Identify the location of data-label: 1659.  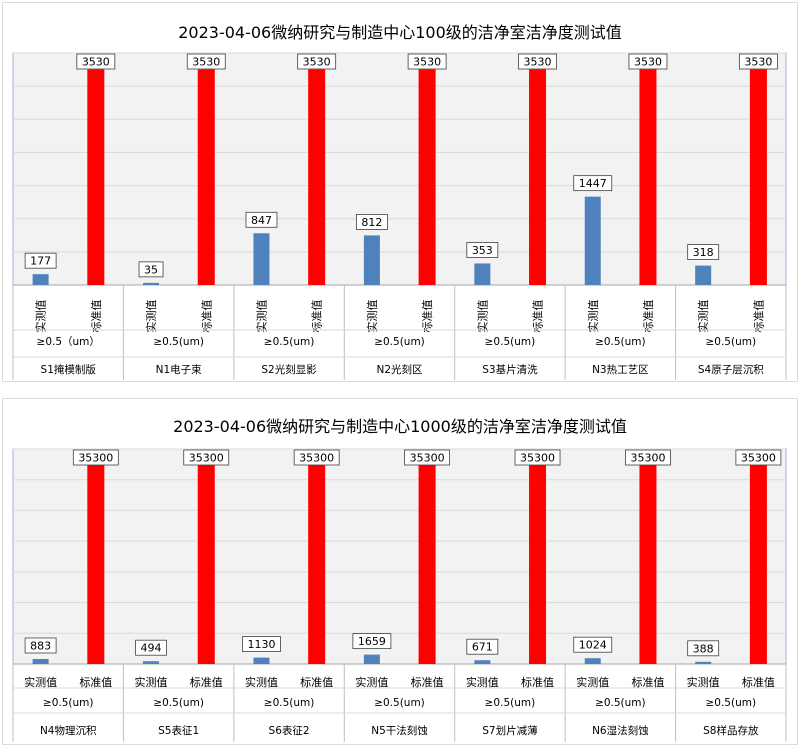
(372, 641).